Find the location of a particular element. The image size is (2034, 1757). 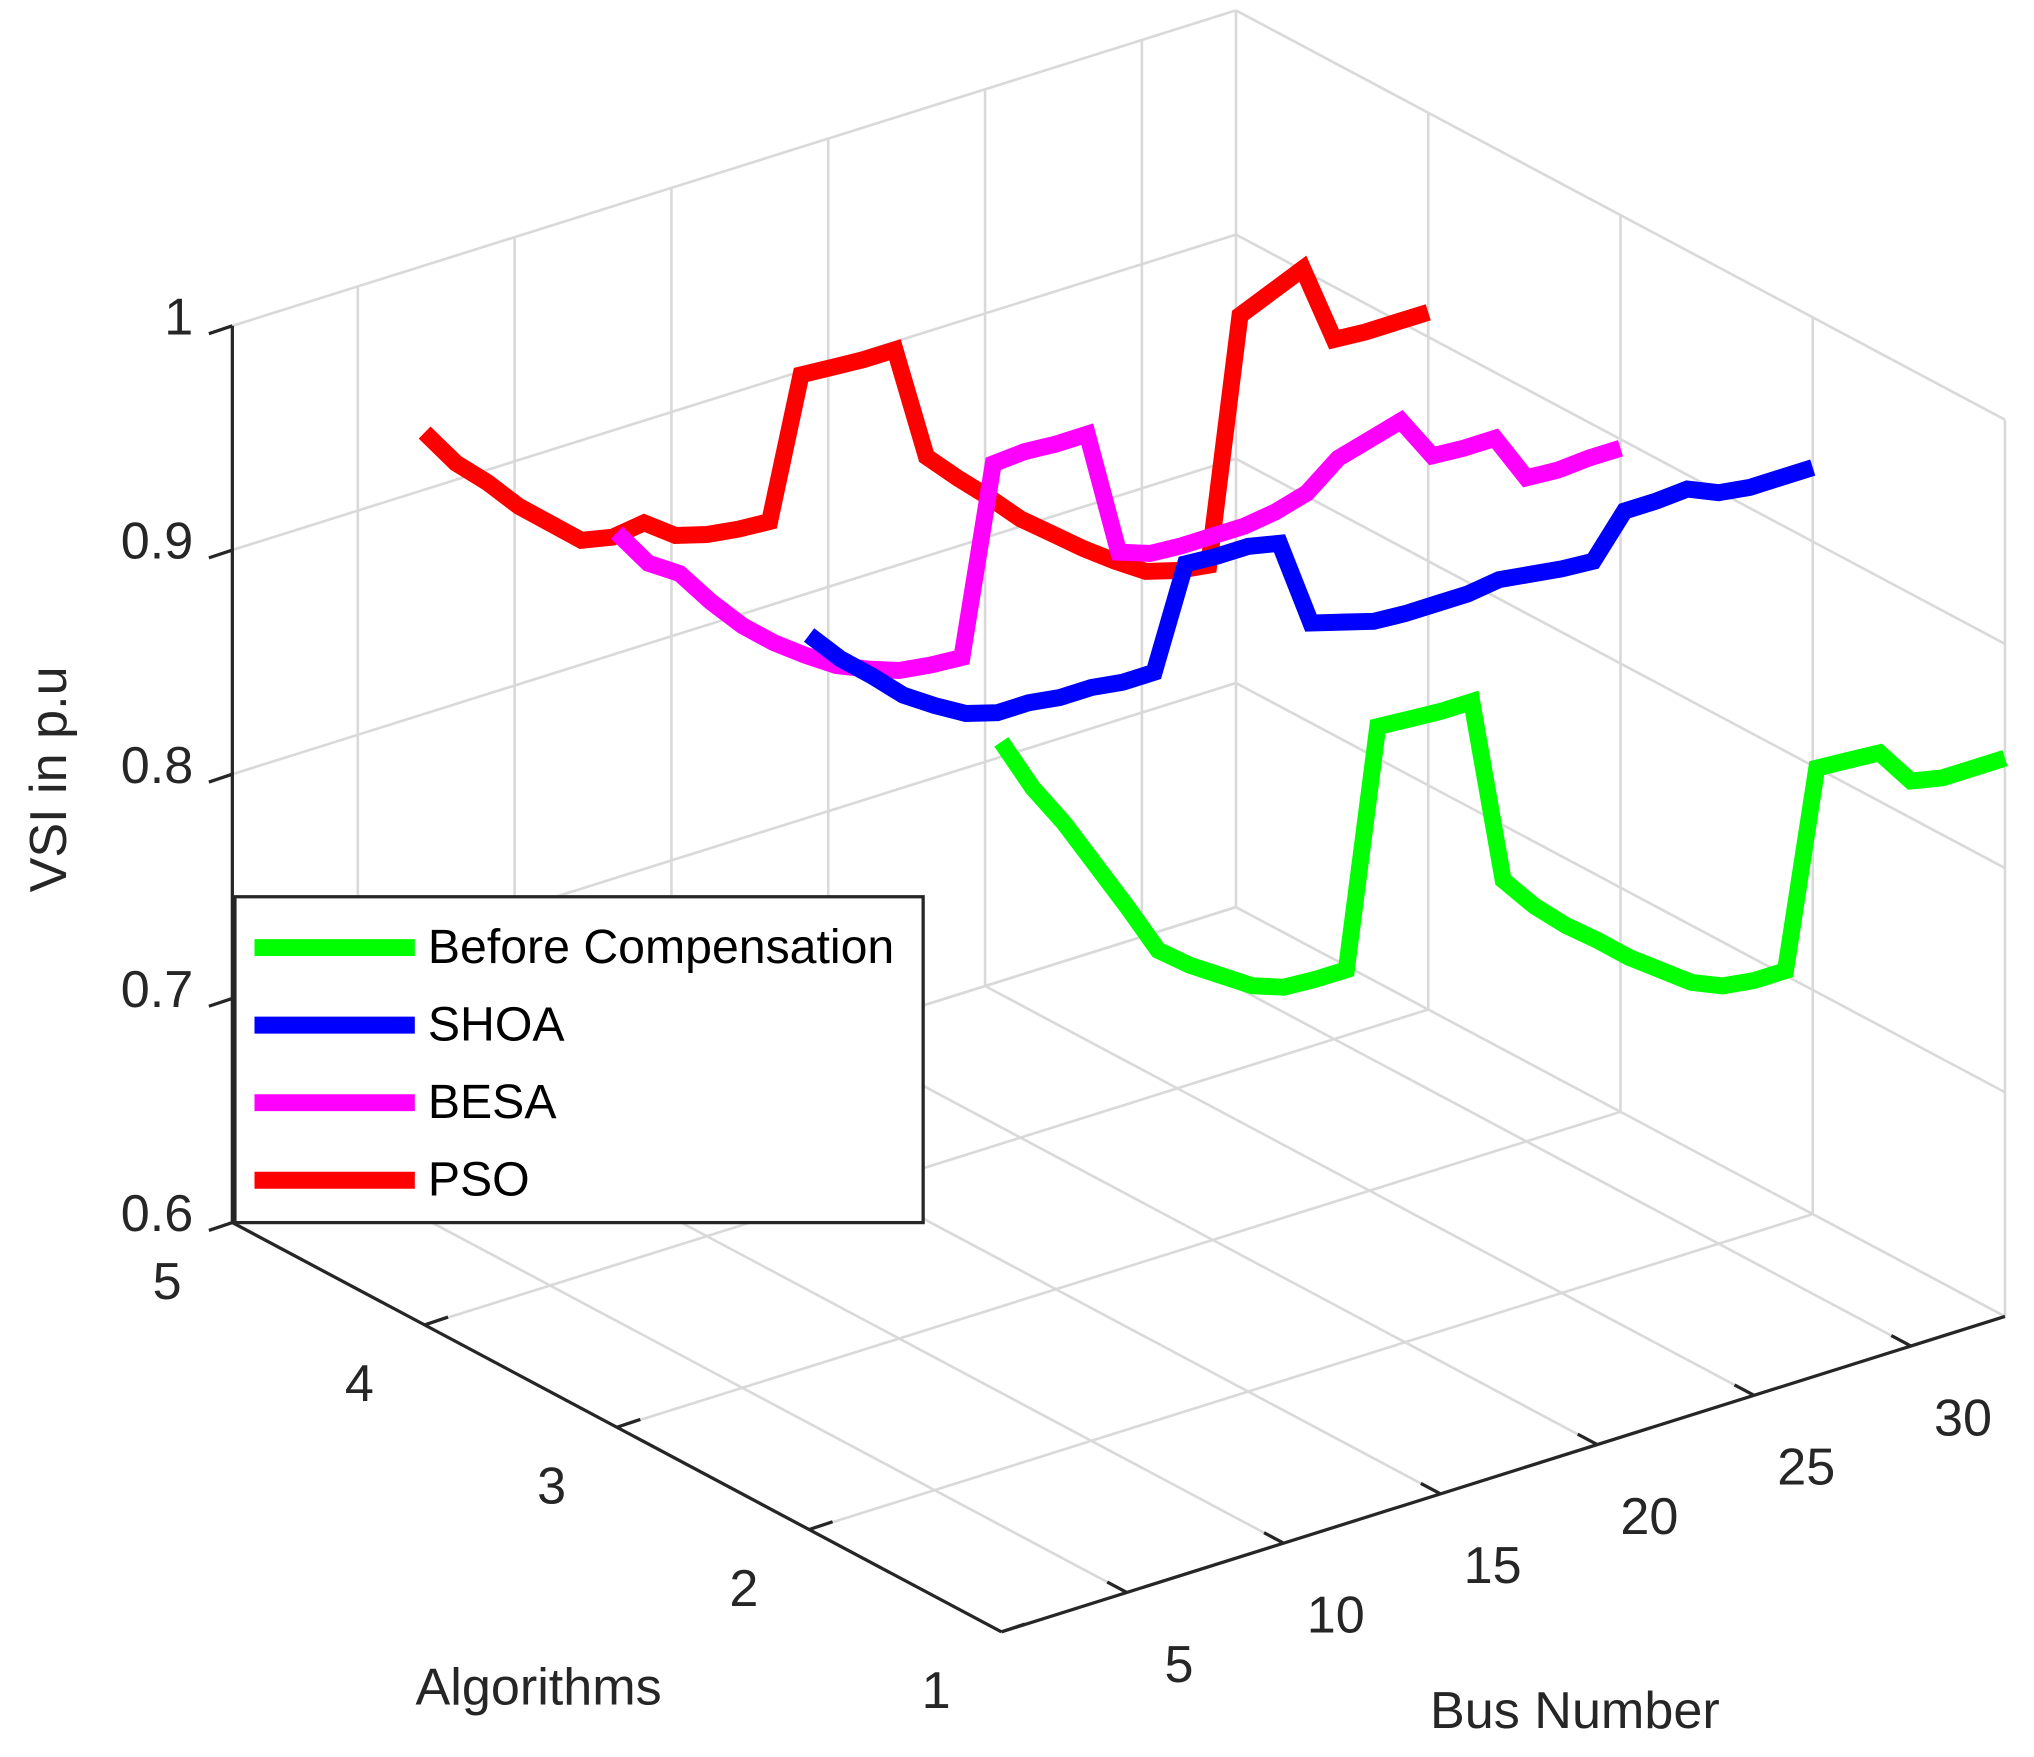

z-tick-label: 0.8 is located at coordinates (157, 766).